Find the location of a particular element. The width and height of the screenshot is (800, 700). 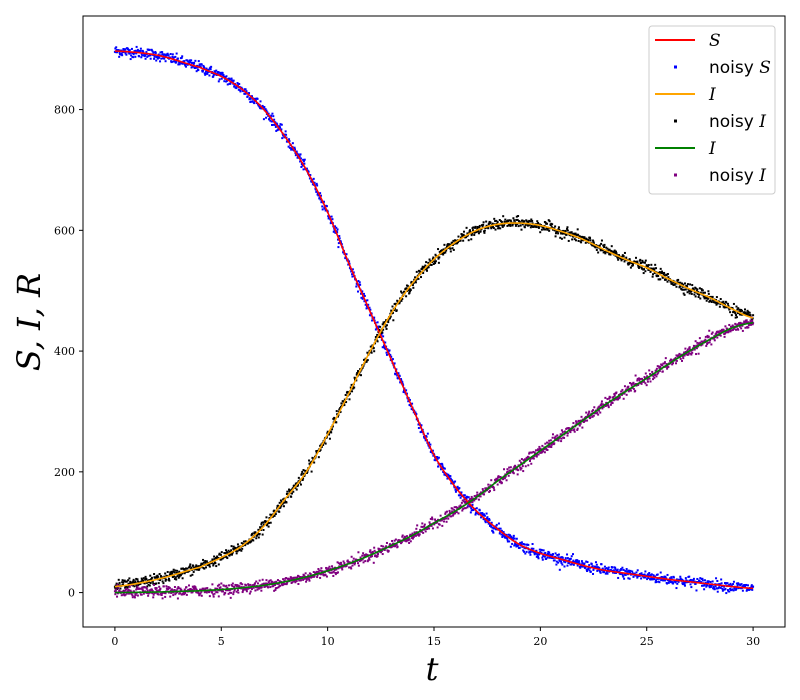

legend-entry: noisy S is located at coordinates (722, 68).